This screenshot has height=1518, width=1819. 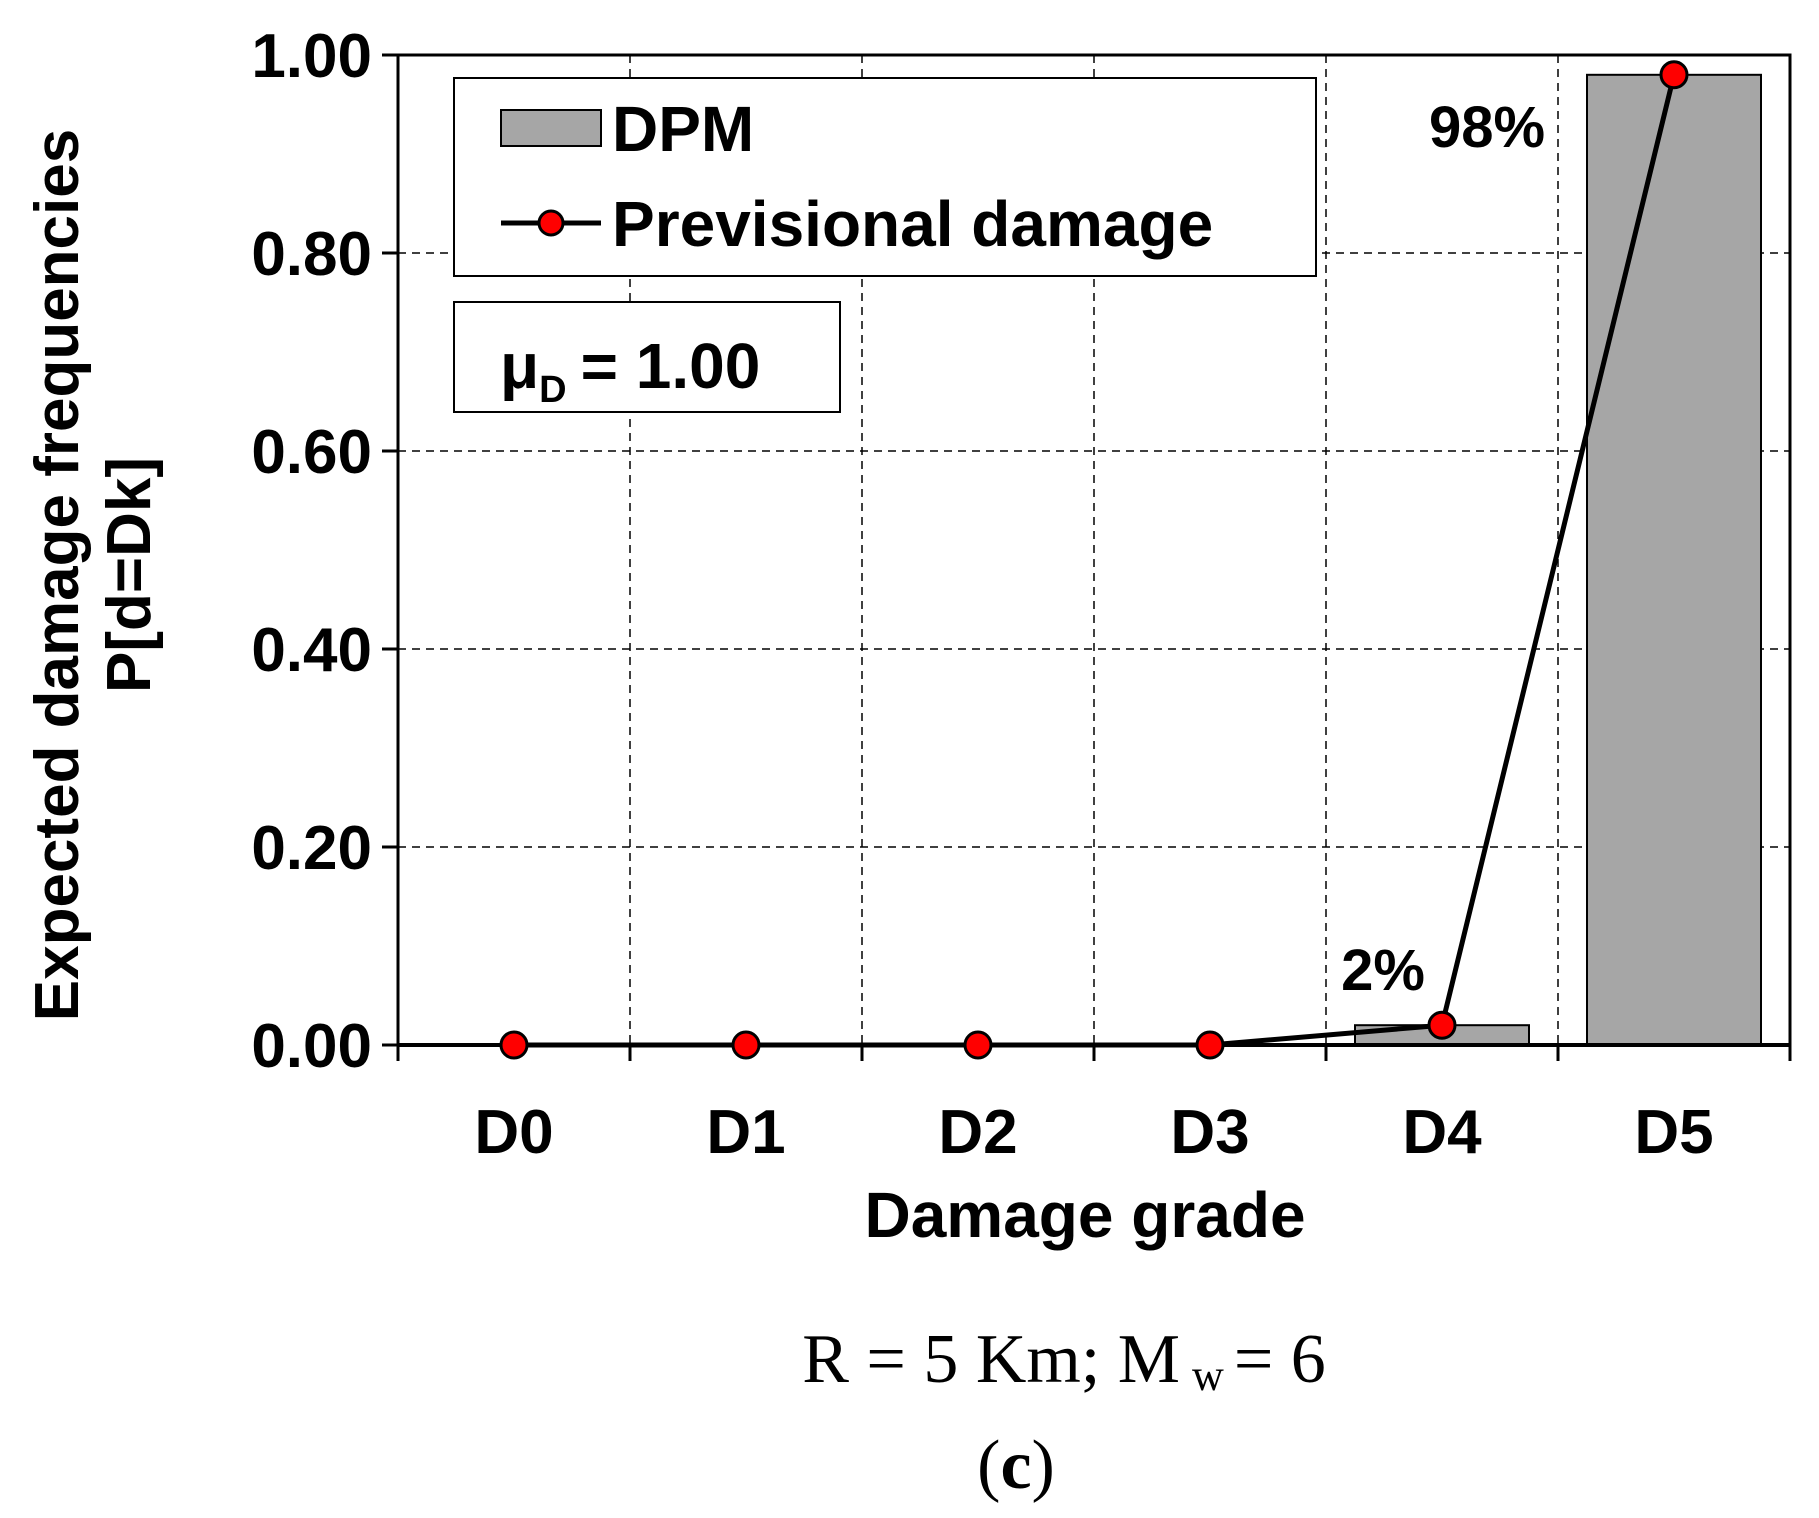 I want to click on legend: DPM Previsional damage, so click(x=885, y=177).